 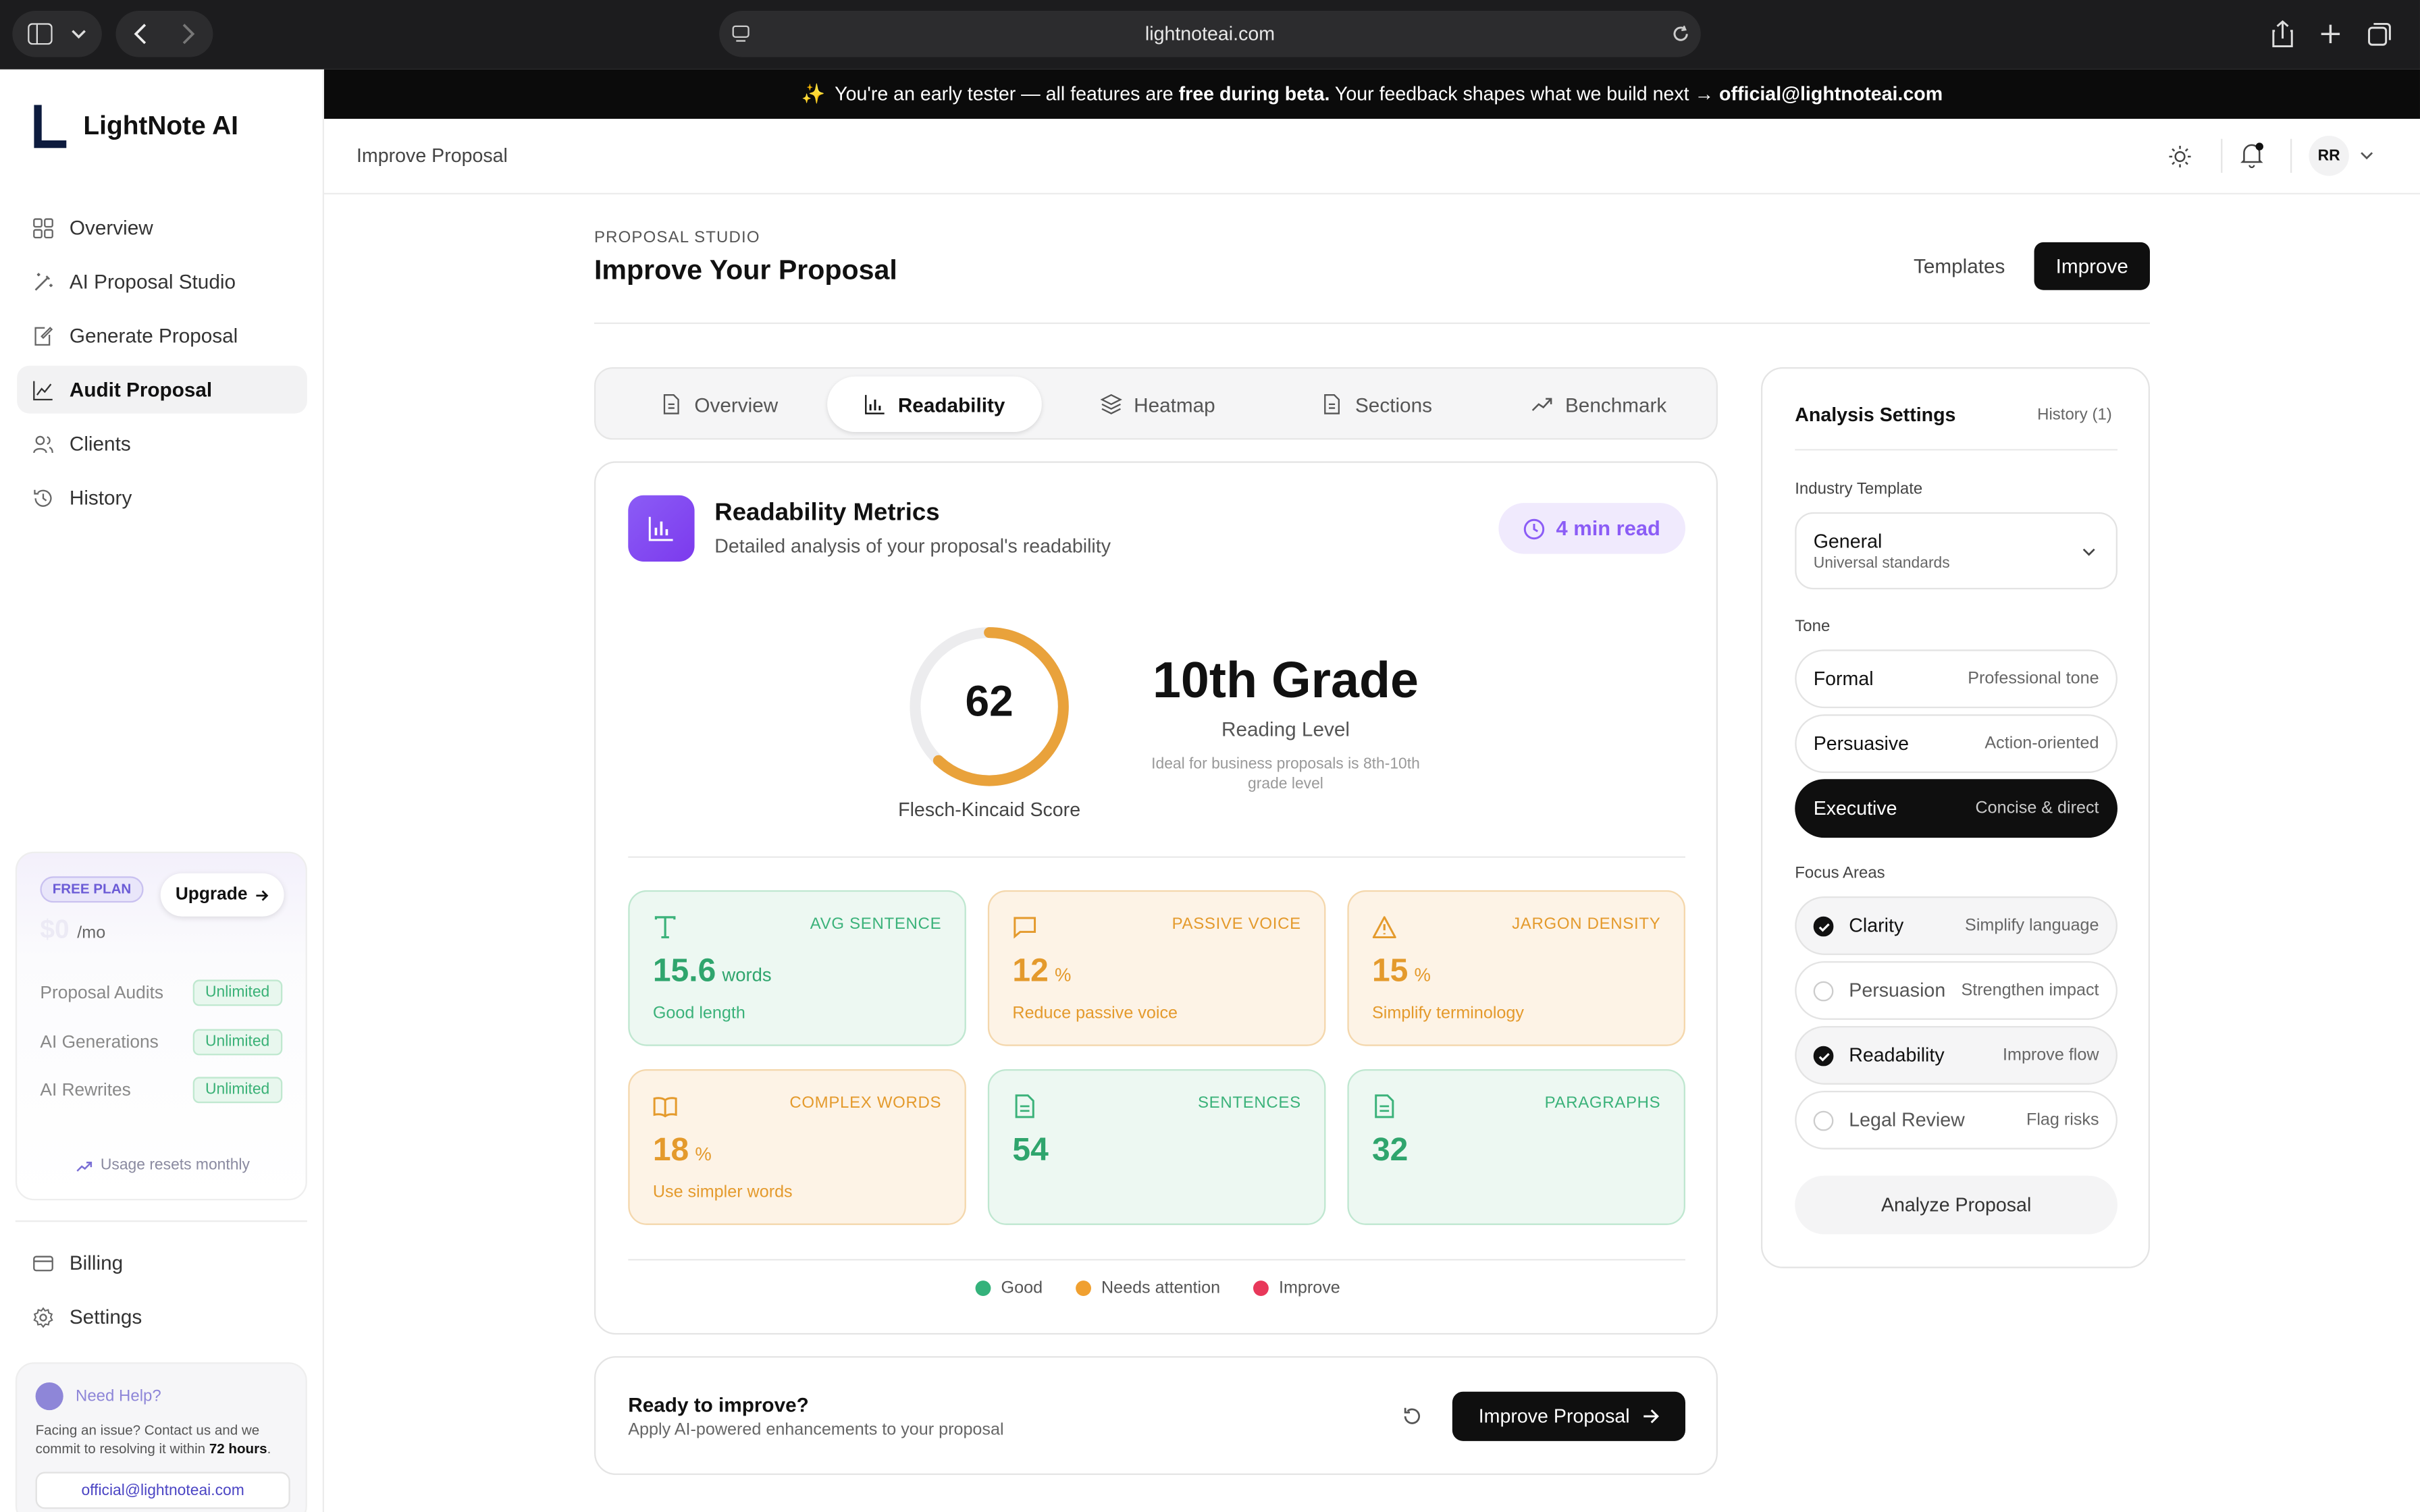 I want to click on upgrade-button: Upgrade, so click(x=222, y=895).